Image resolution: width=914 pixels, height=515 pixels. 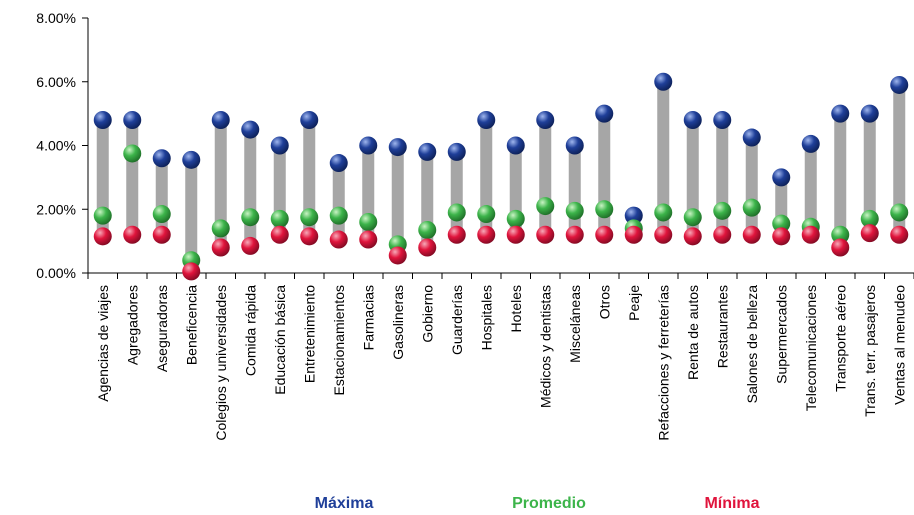 I want to click on y-tick-labels: 0.00% 2.00% 4.00% 6.00% 8.00%, so click(x=56, y=145).